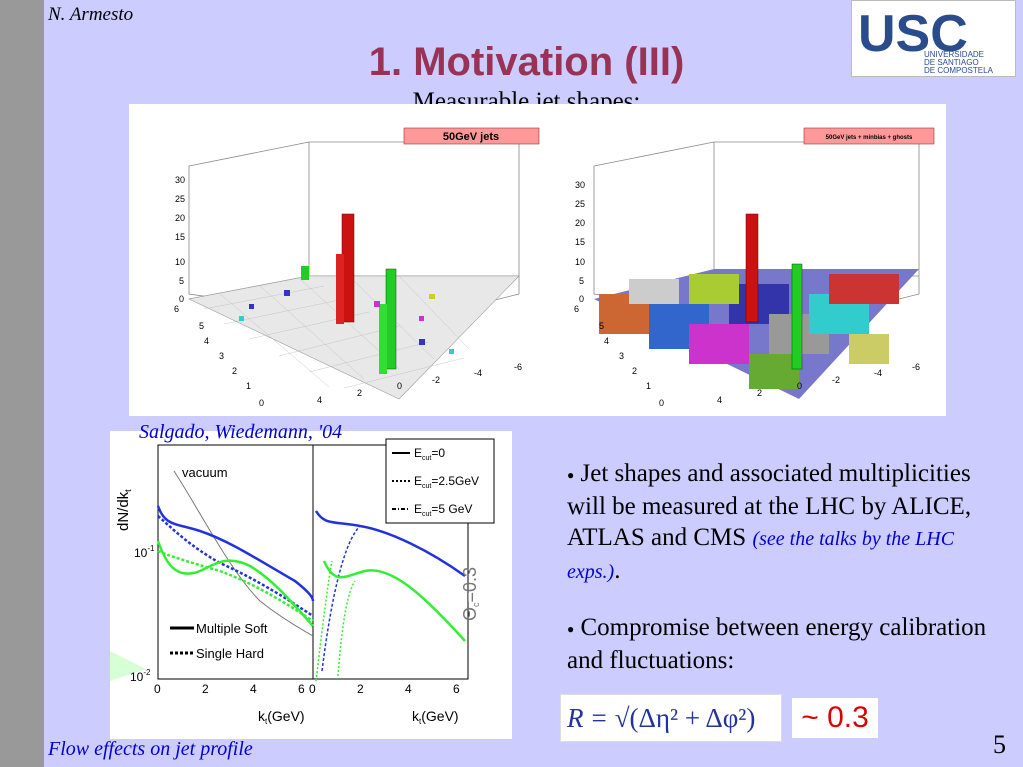  Describe the element at coordinates (685, 717) in the screenshot. I see `formula-rhs: √(Δη² + Δφ²)` at that location.